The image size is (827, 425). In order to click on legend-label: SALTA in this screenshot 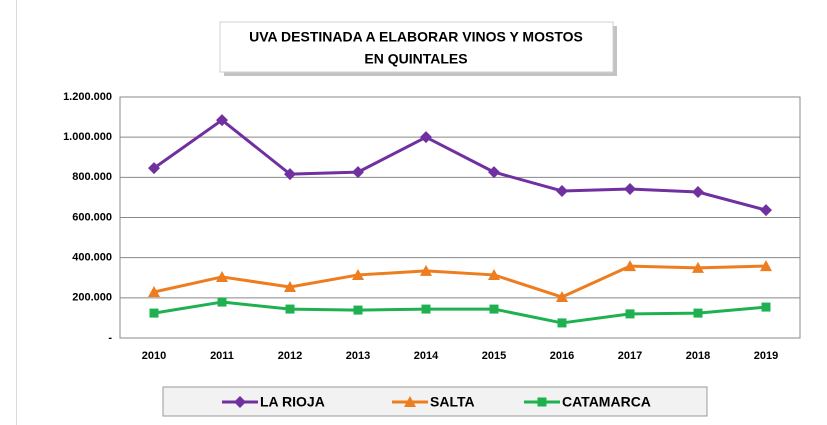, I will do `click(452, 402)`.